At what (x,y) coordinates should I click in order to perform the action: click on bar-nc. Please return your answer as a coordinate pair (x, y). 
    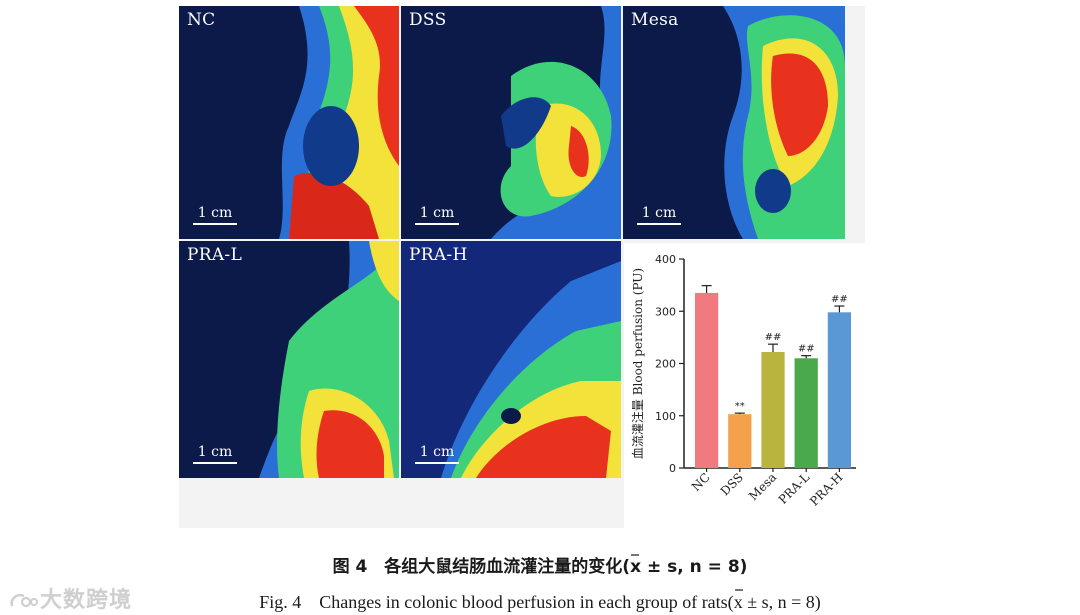
    Looking at the image, I should click on (706, 380).